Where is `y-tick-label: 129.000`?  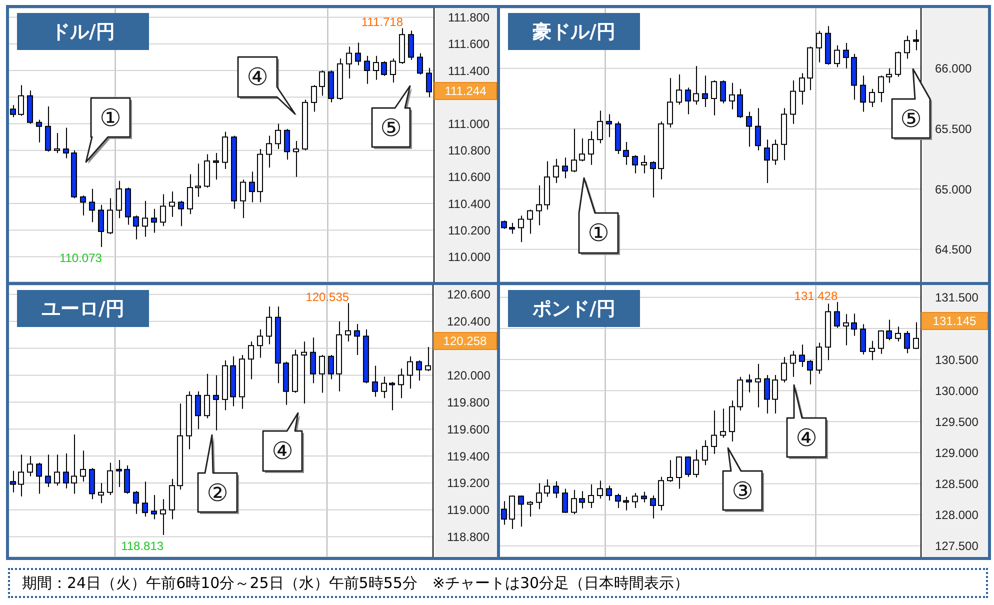
y-tick-label: 129.000 is located at coordinates (957, 453).